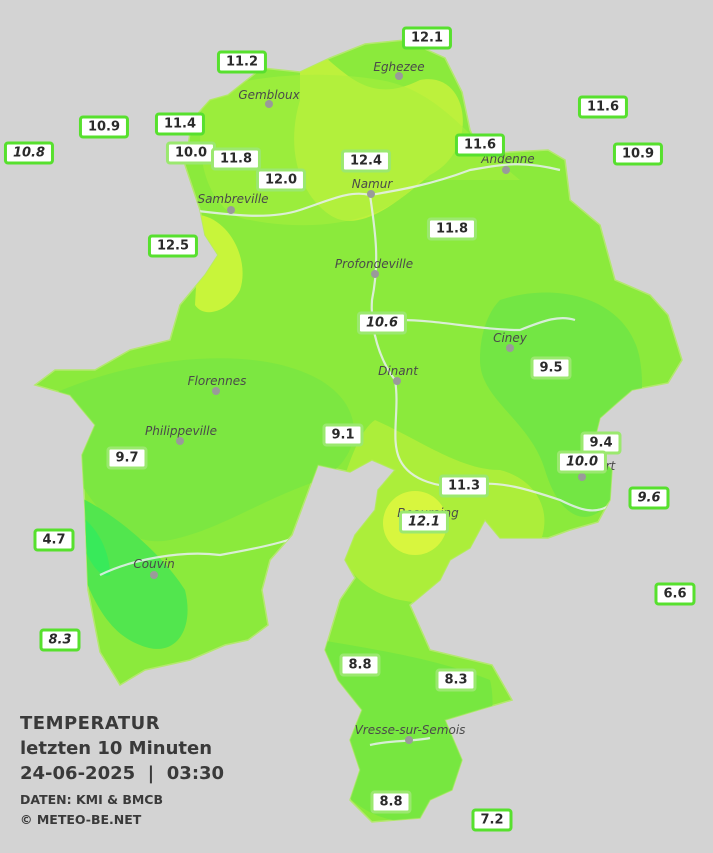 This screenshot has width=713, height=853. Describe the element at coordinates (92, 799) in the screenshot. I see `data-source: DATEN: KMI & BMCB` at that location.